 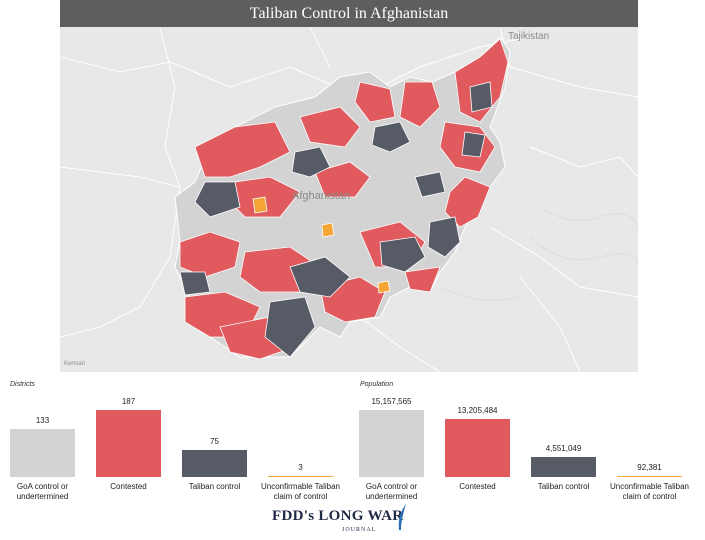 What do you see at coordinates (529, 36) in the screenshot?
I see `neighbor-label: Tajikistan` at bounding box center [529, 36].